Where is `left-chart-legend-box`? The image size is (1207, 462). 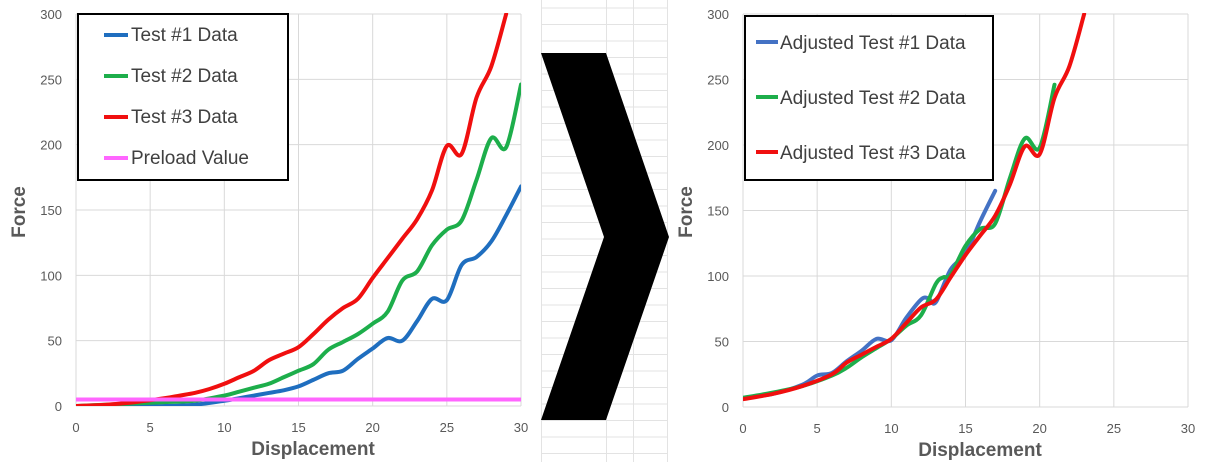
left-chart-legend-box is located at coordinates (183, 97).